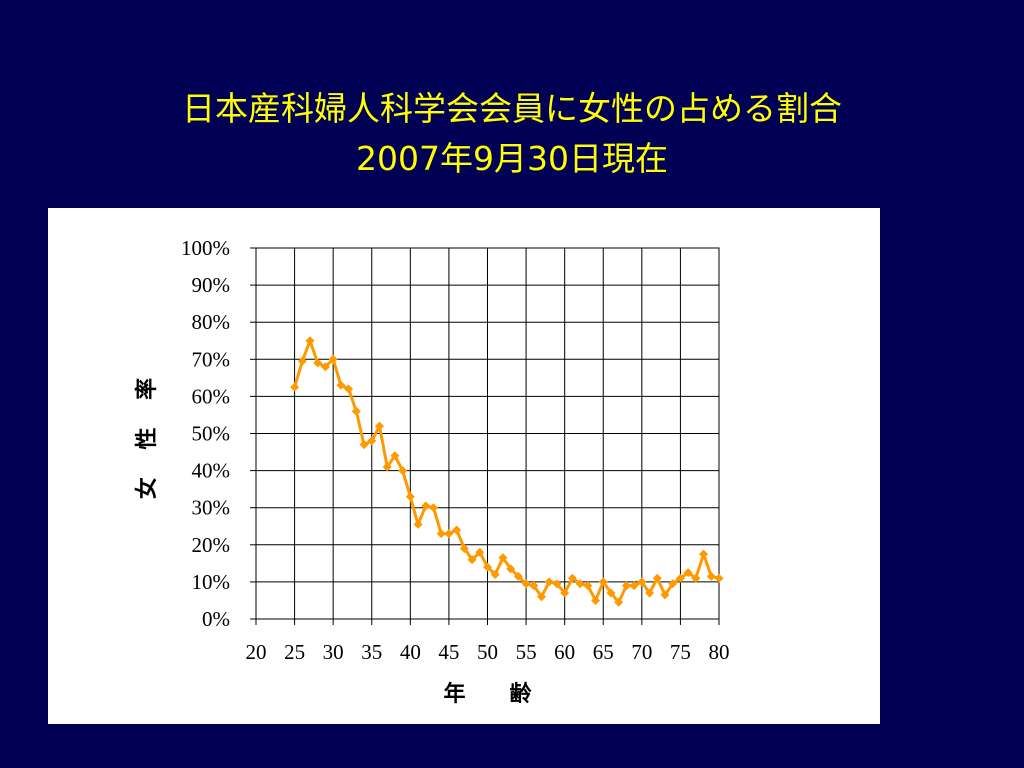  I want to click on x-tick-label: 35, so click(371, 652).